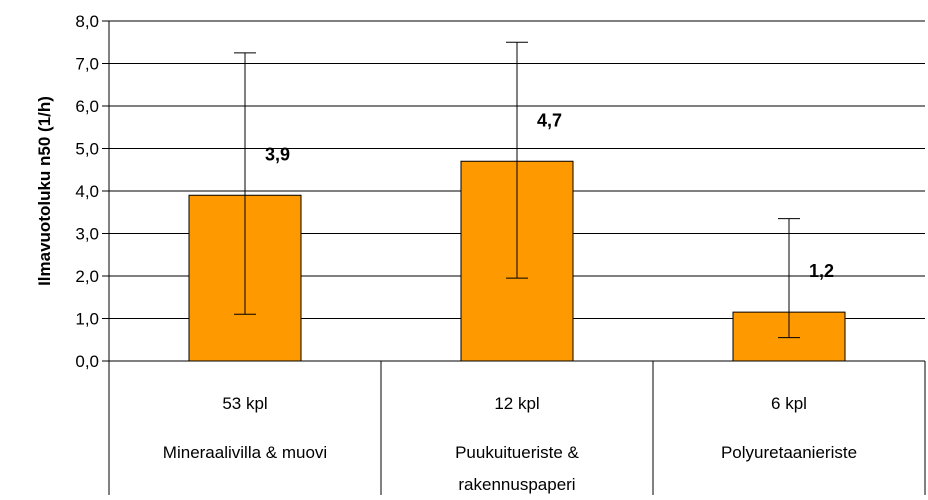 This screenshot has height=500, width=928. What do you see at coordinates (87, 191) in the screenshot?
I see `y-tick-label: 4,0` at bounding box center [87, 191].